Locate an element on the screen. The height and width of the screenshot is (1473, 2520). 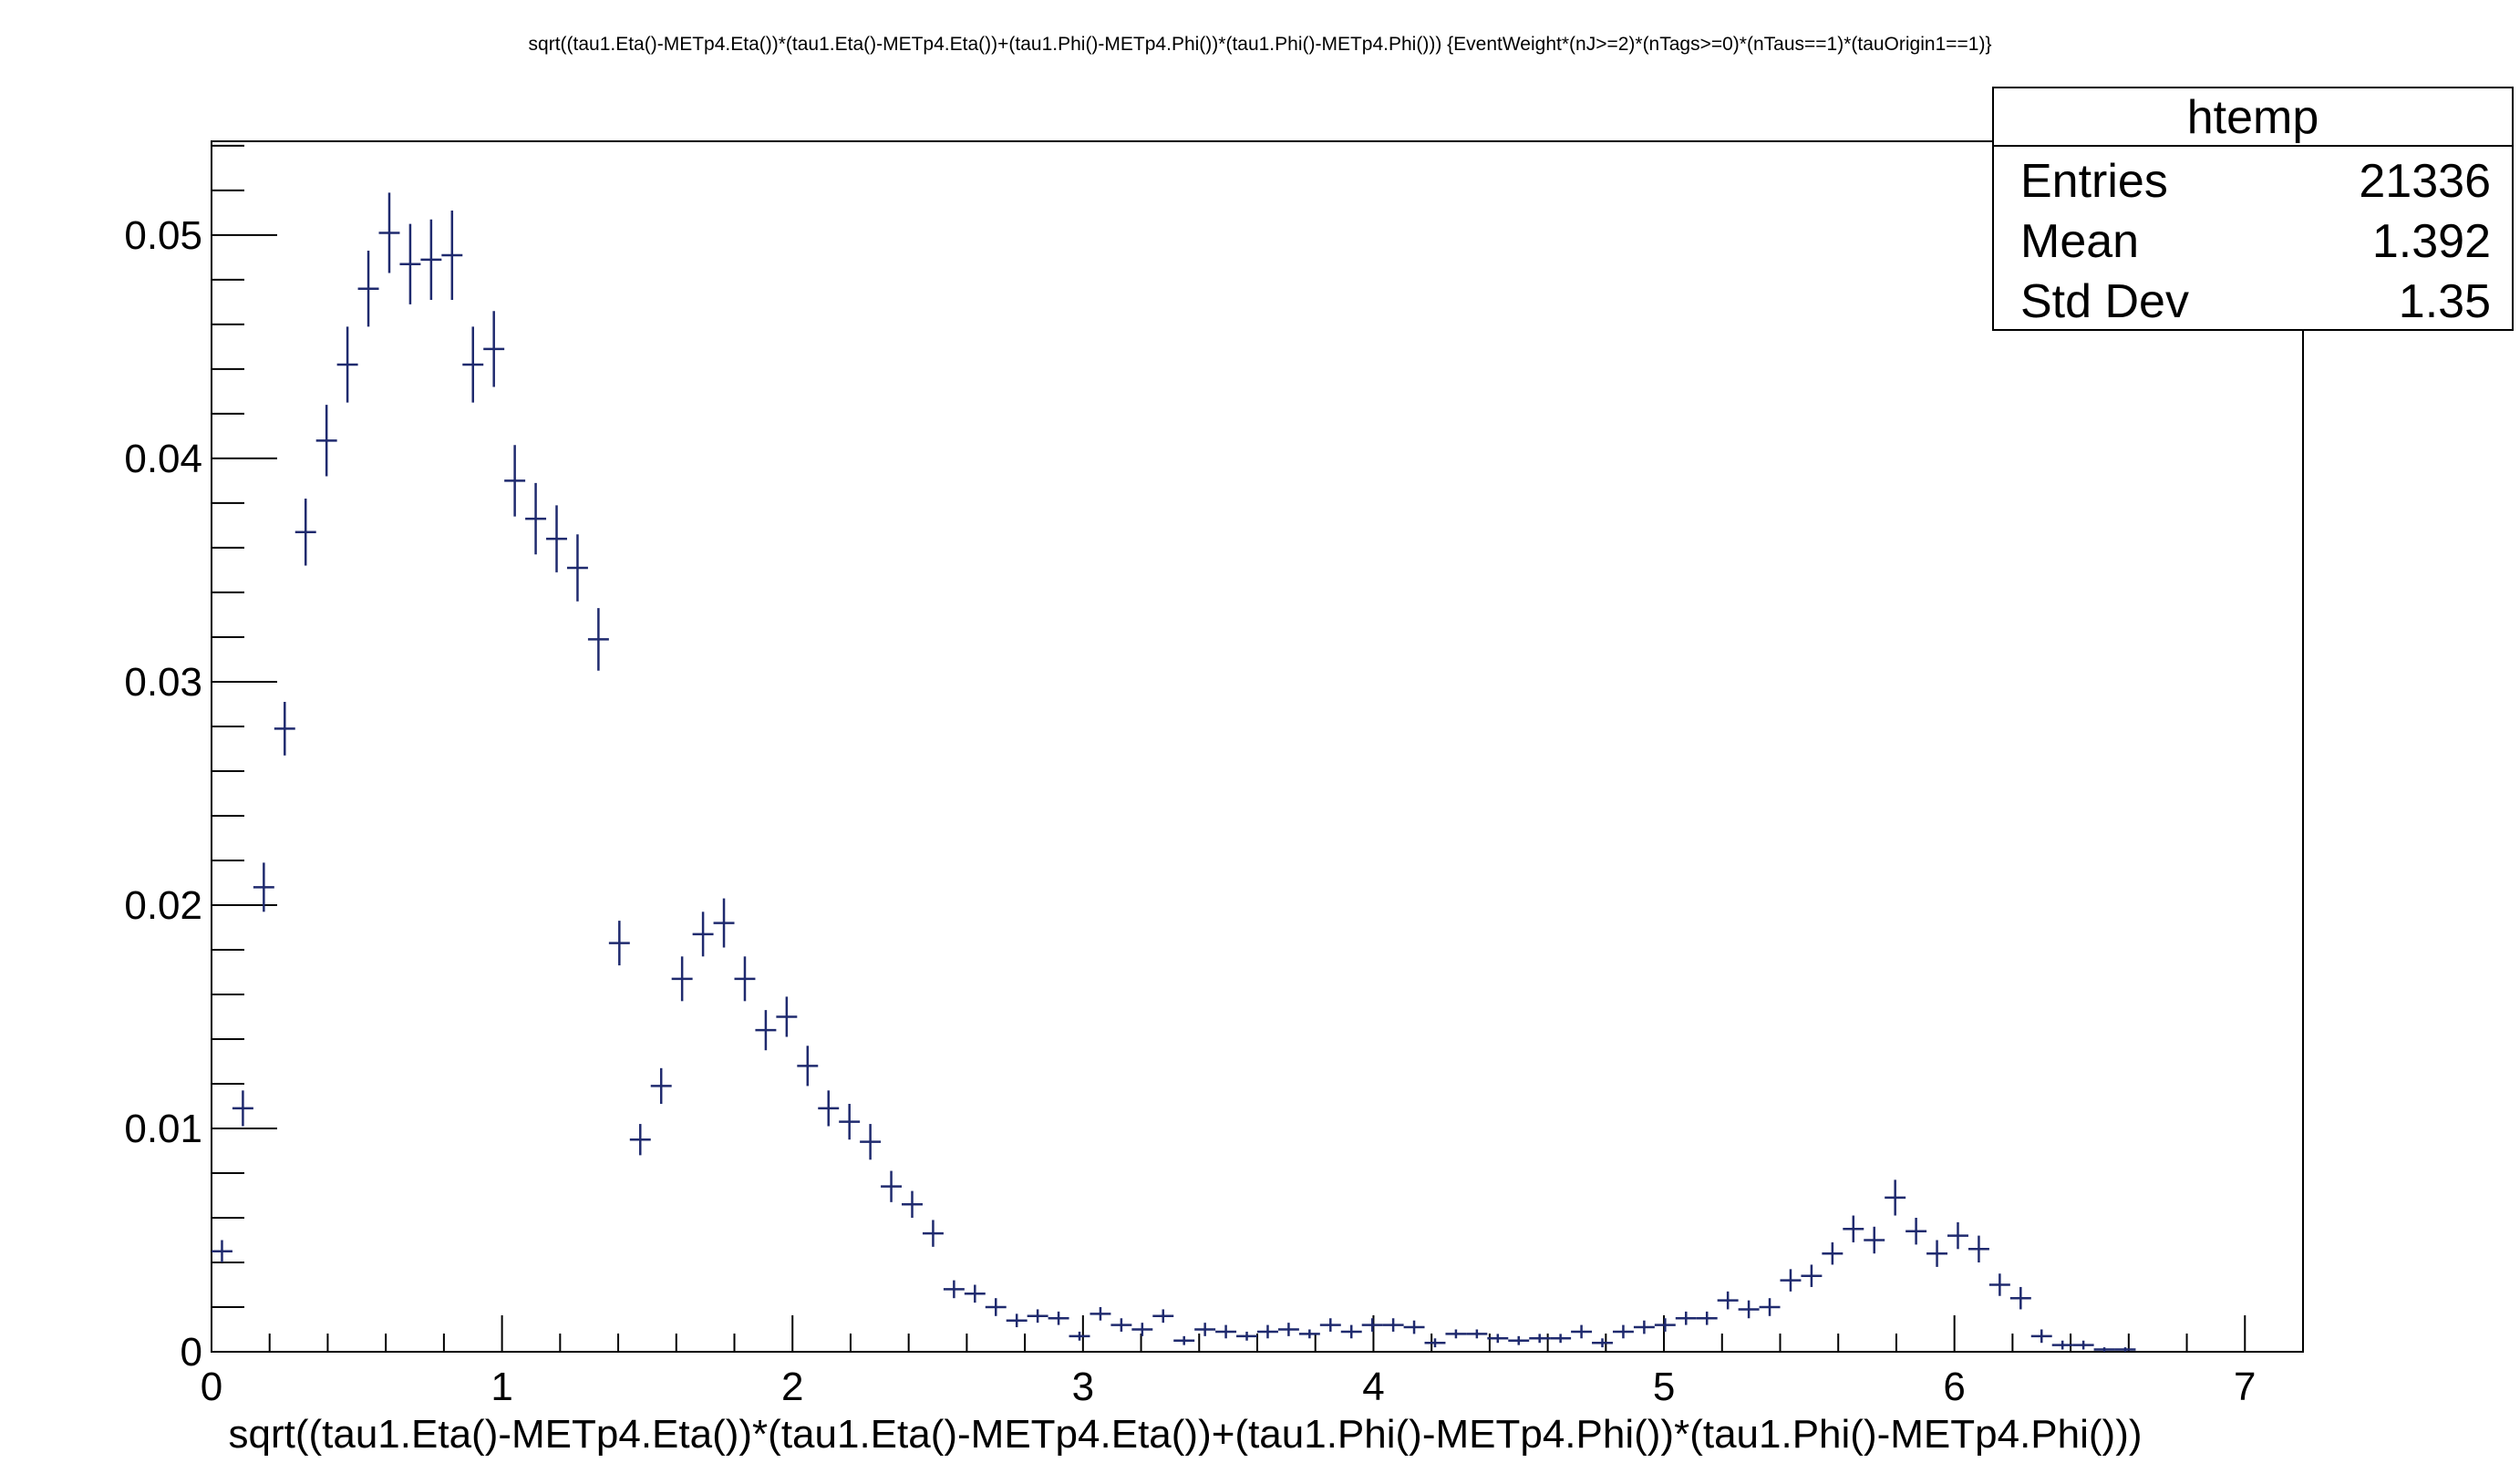
stats-box-name: htemp is located at coordinates (2253, 117).